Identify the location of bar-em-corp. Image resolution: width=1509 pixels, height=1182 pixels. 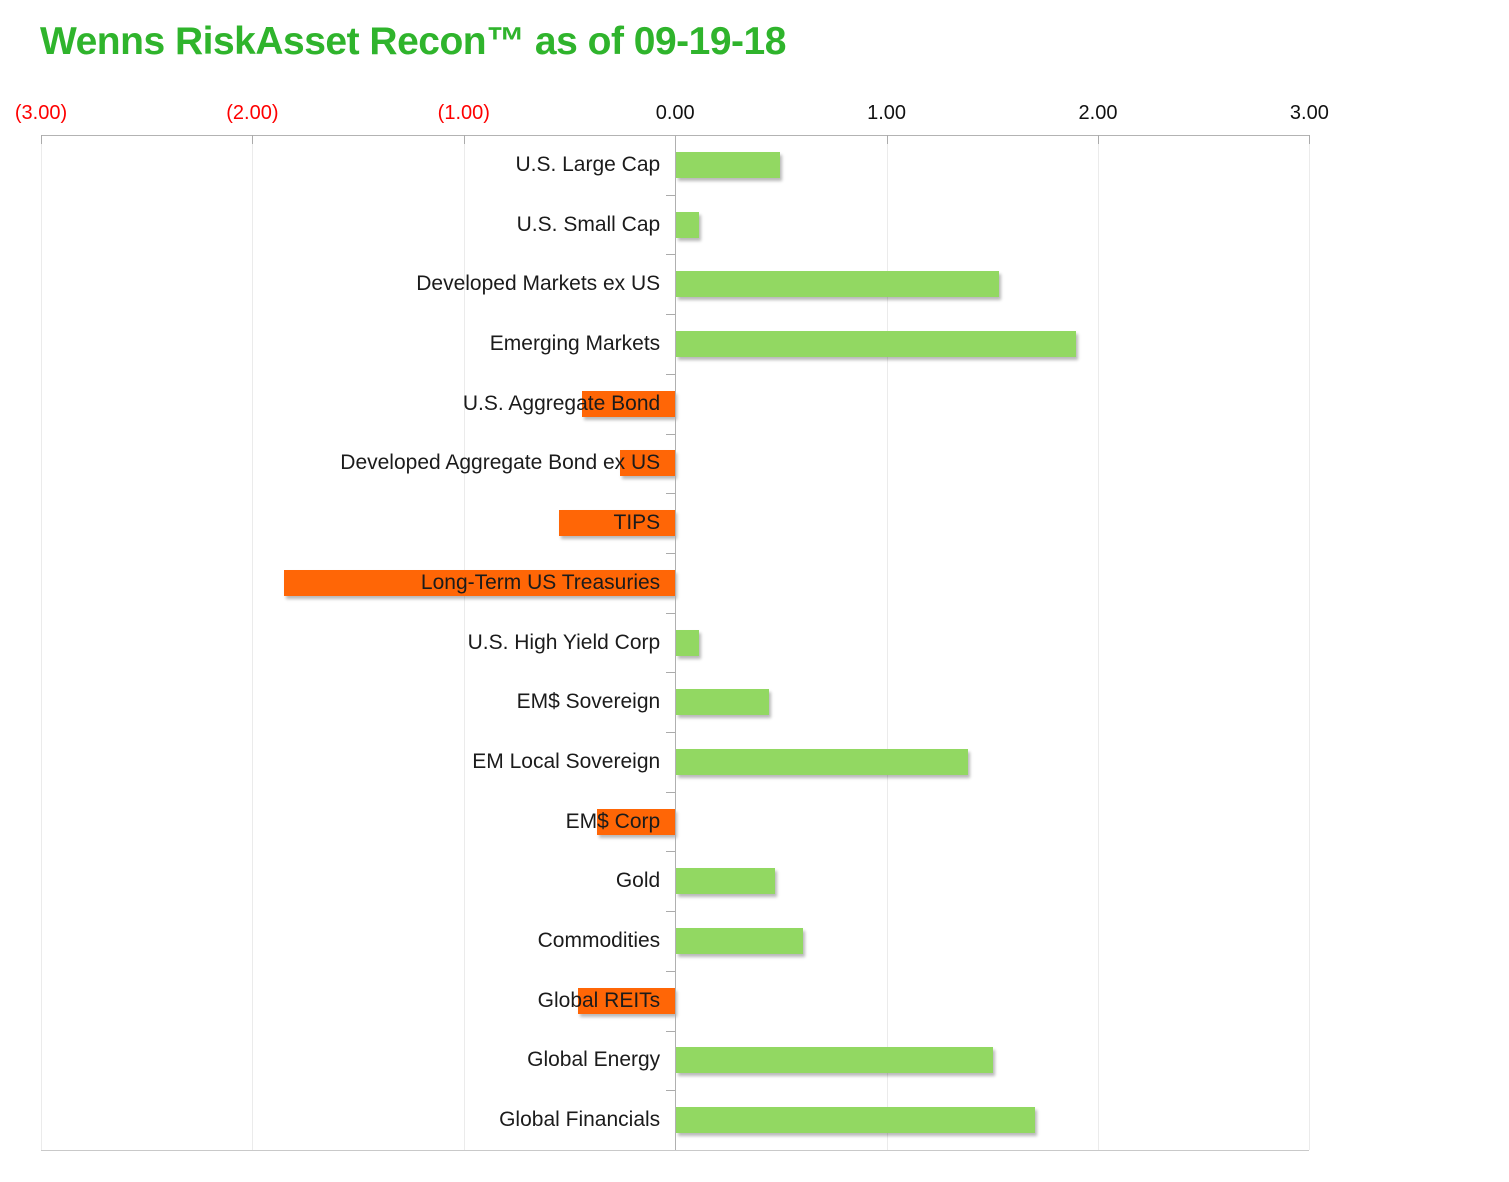
(635, 822).